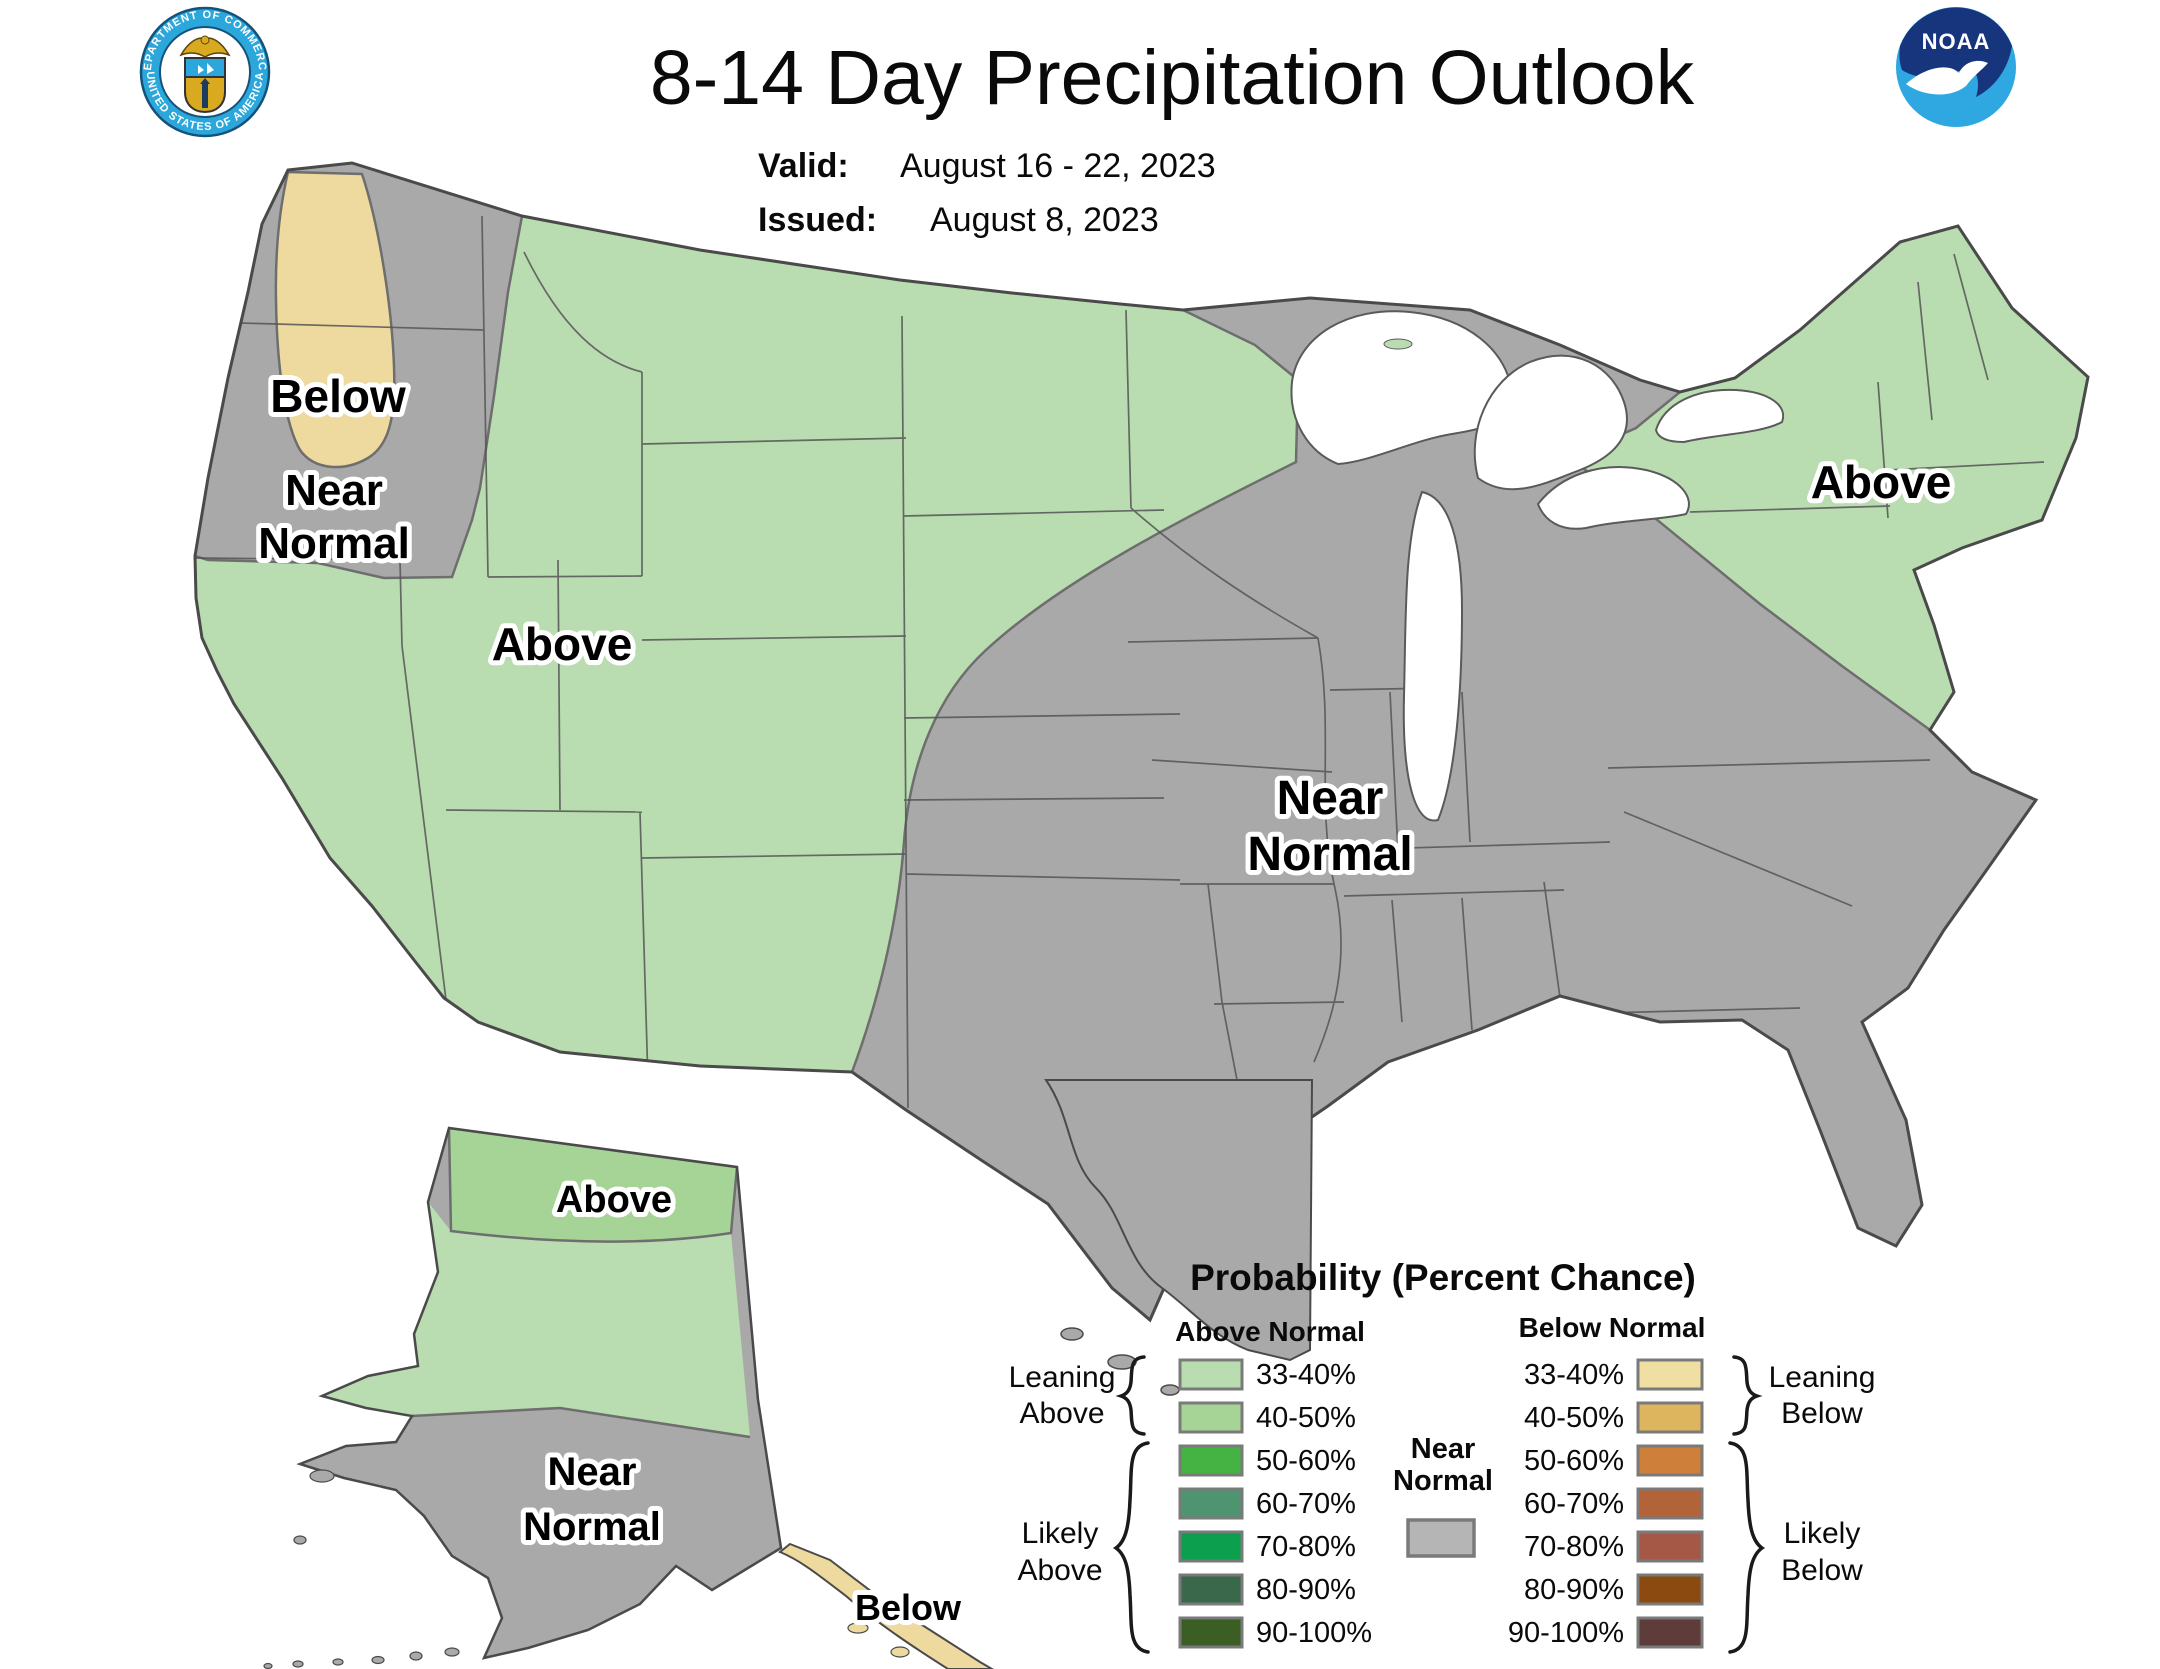  I want to click on label-alaska-near-1: Near, so click(592, 1472).